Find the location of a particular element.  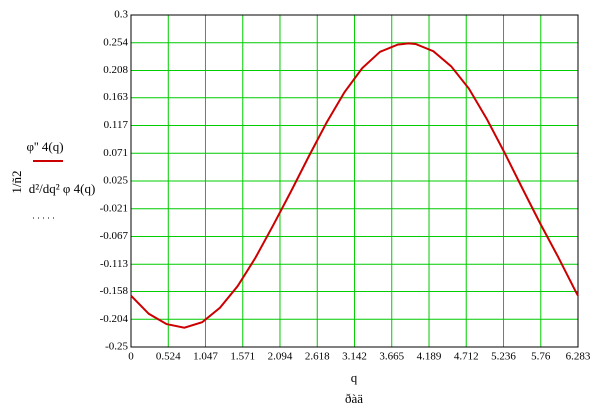

y-tick-label: -0.067 is located at coordinates (114, 236).